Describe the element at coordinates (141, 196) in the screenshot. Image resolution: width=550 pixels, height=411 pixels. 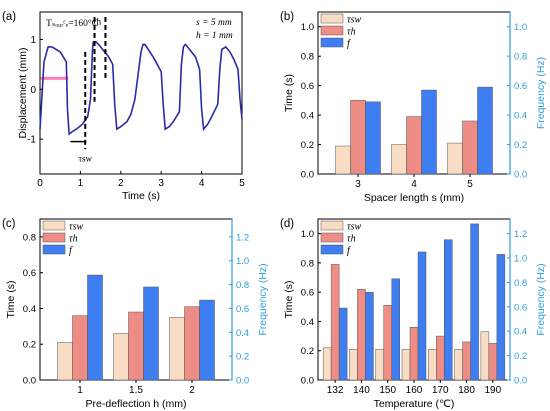
I see `x-axis-label: Time (s)` at that location.